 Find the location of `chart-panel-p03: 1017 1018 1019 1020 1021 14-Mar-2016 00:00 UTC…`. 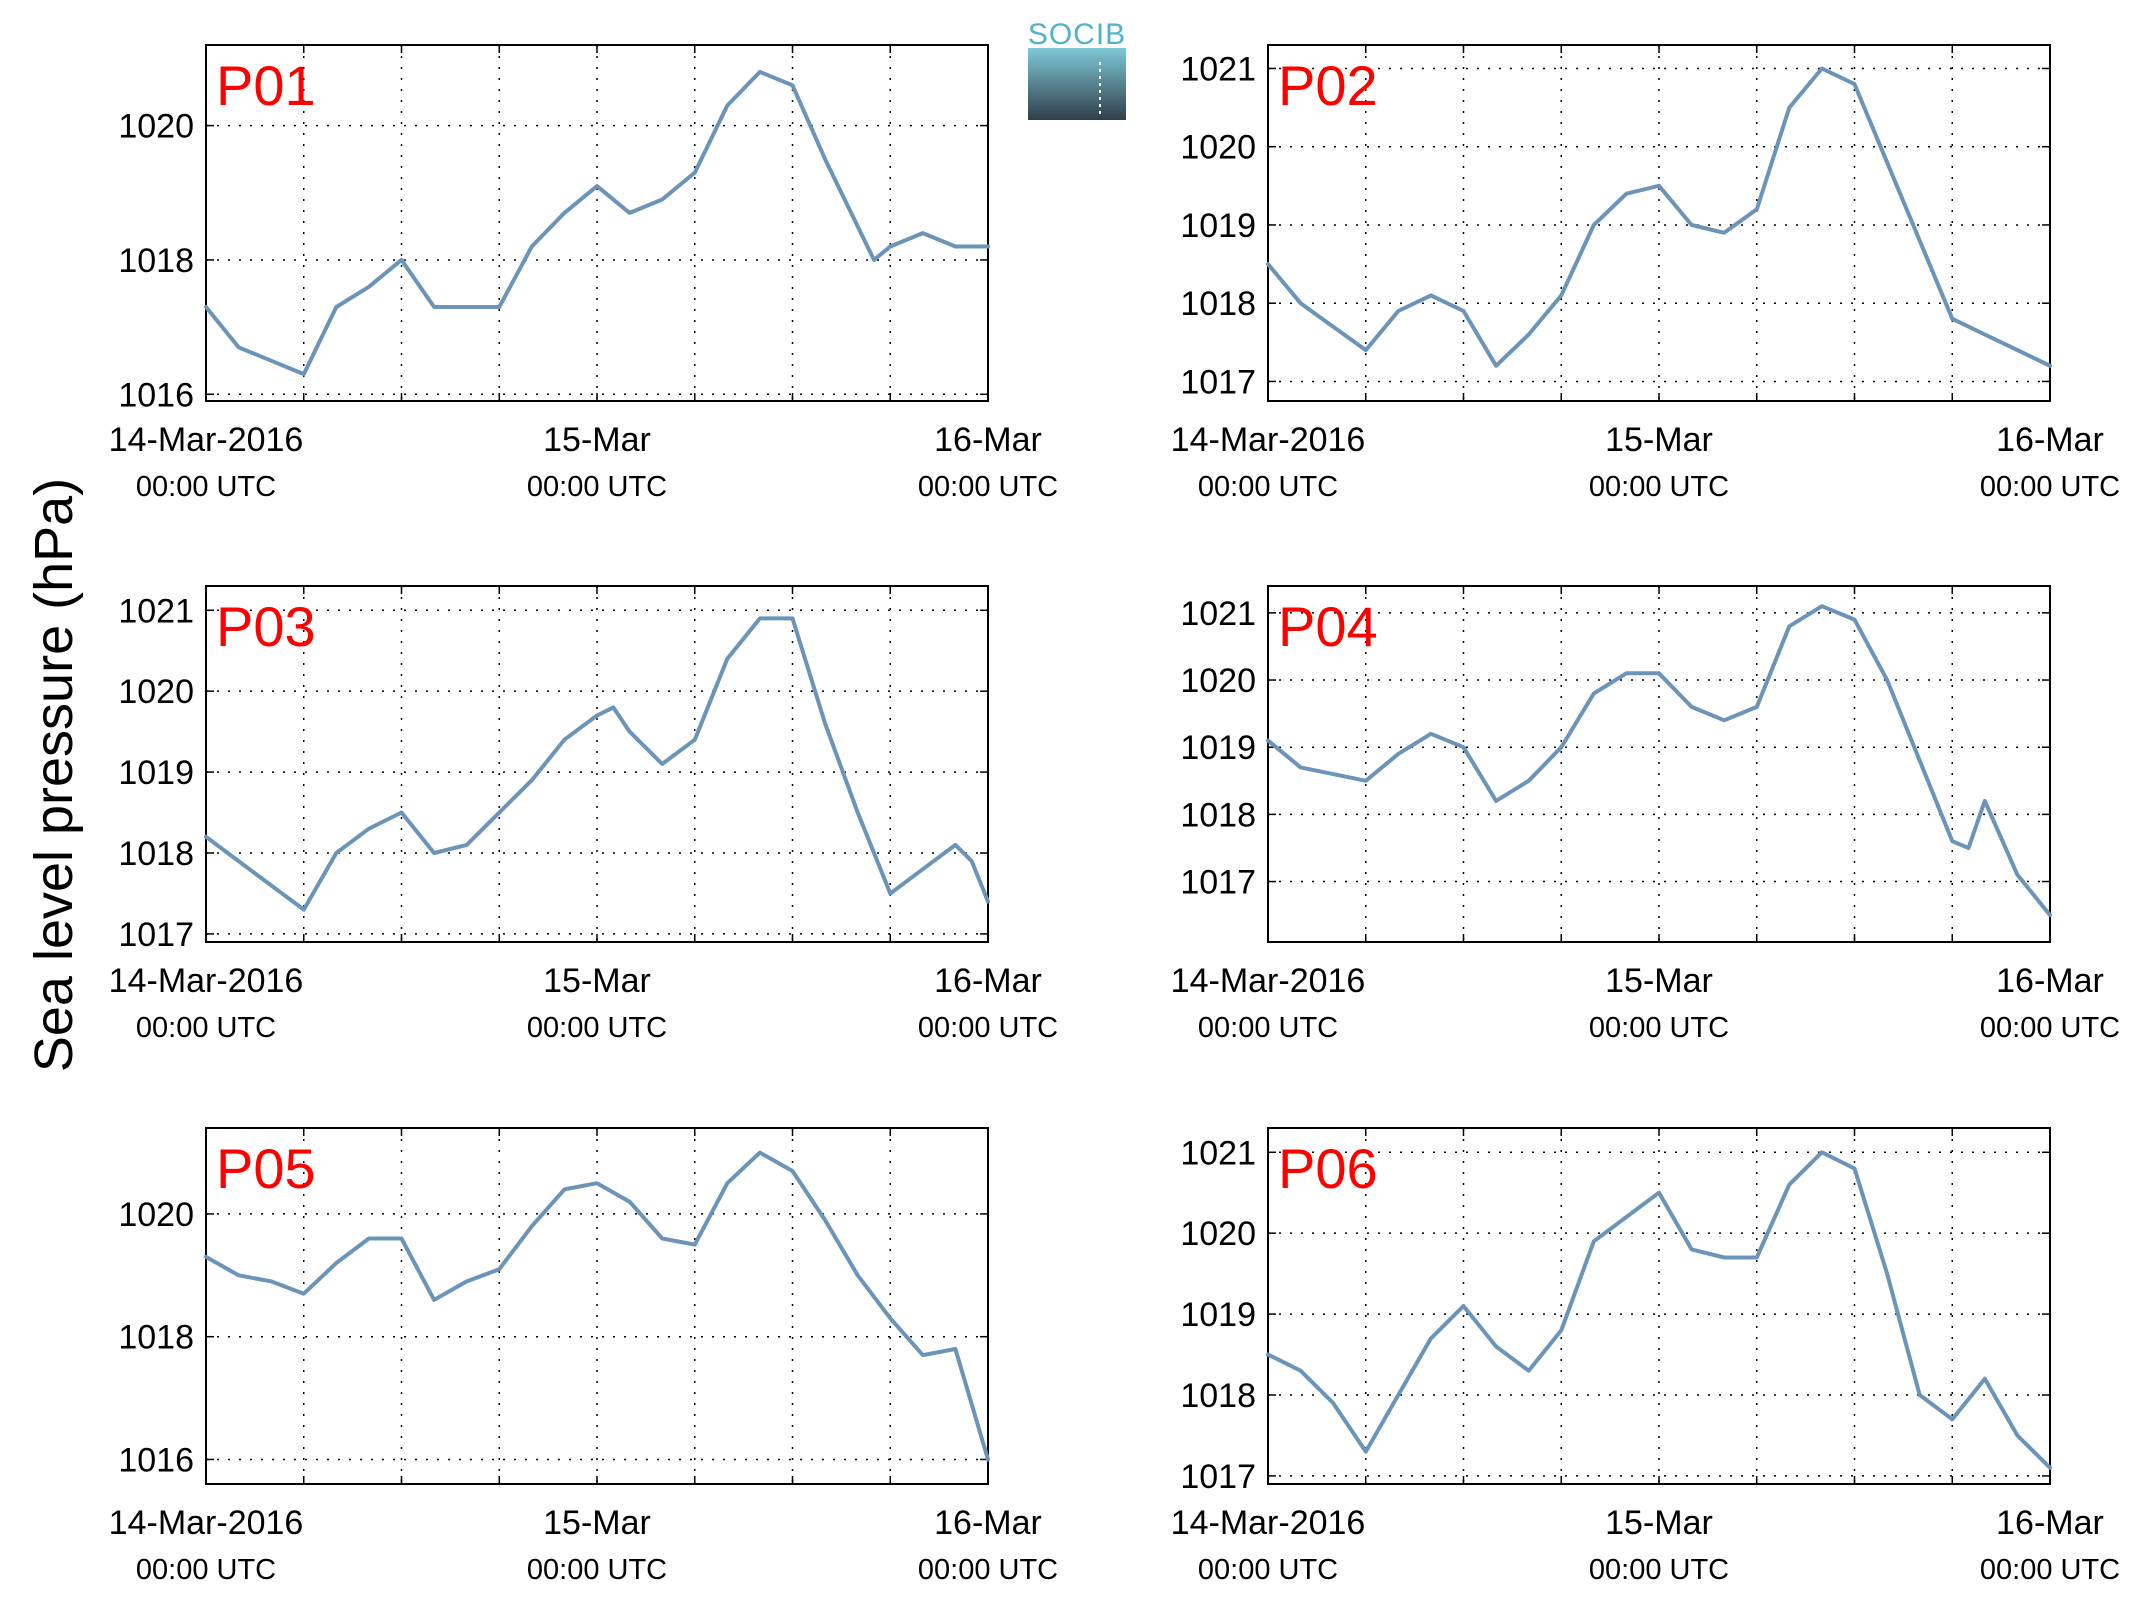

chart-panel-p03: 1017 1018 1019 1020 1021 14-Mar-2016 00:00 UTC… is located at coordinates (583, 814).